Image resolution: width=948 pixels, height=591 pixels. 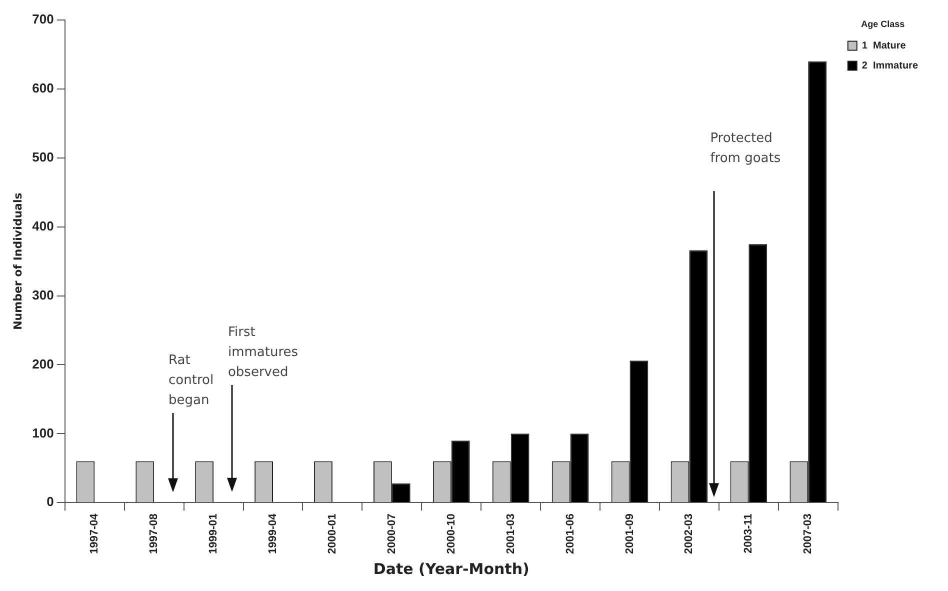 I want to click on x-tick-label: 1999-04, so click(x=273, y=533).